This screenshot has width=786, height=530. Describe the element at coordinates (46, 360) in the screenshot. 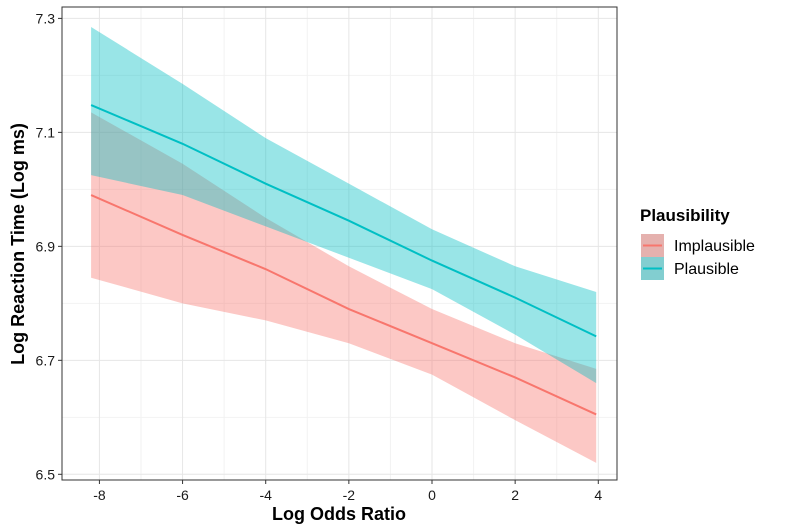

I see `y-tick-label: 6.7` at that location.